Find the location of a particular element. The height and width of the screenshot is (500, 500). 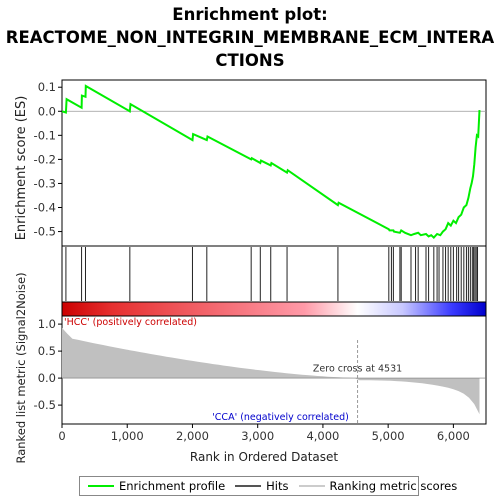

es-ytick-label: -0.1 is located at coordinates (45, 135).